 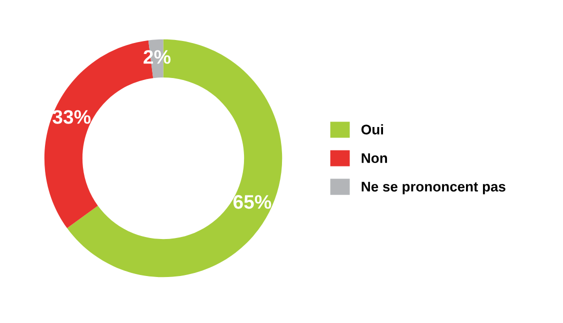 I want to click on data-label: 65%, so click(x=252, y=202).